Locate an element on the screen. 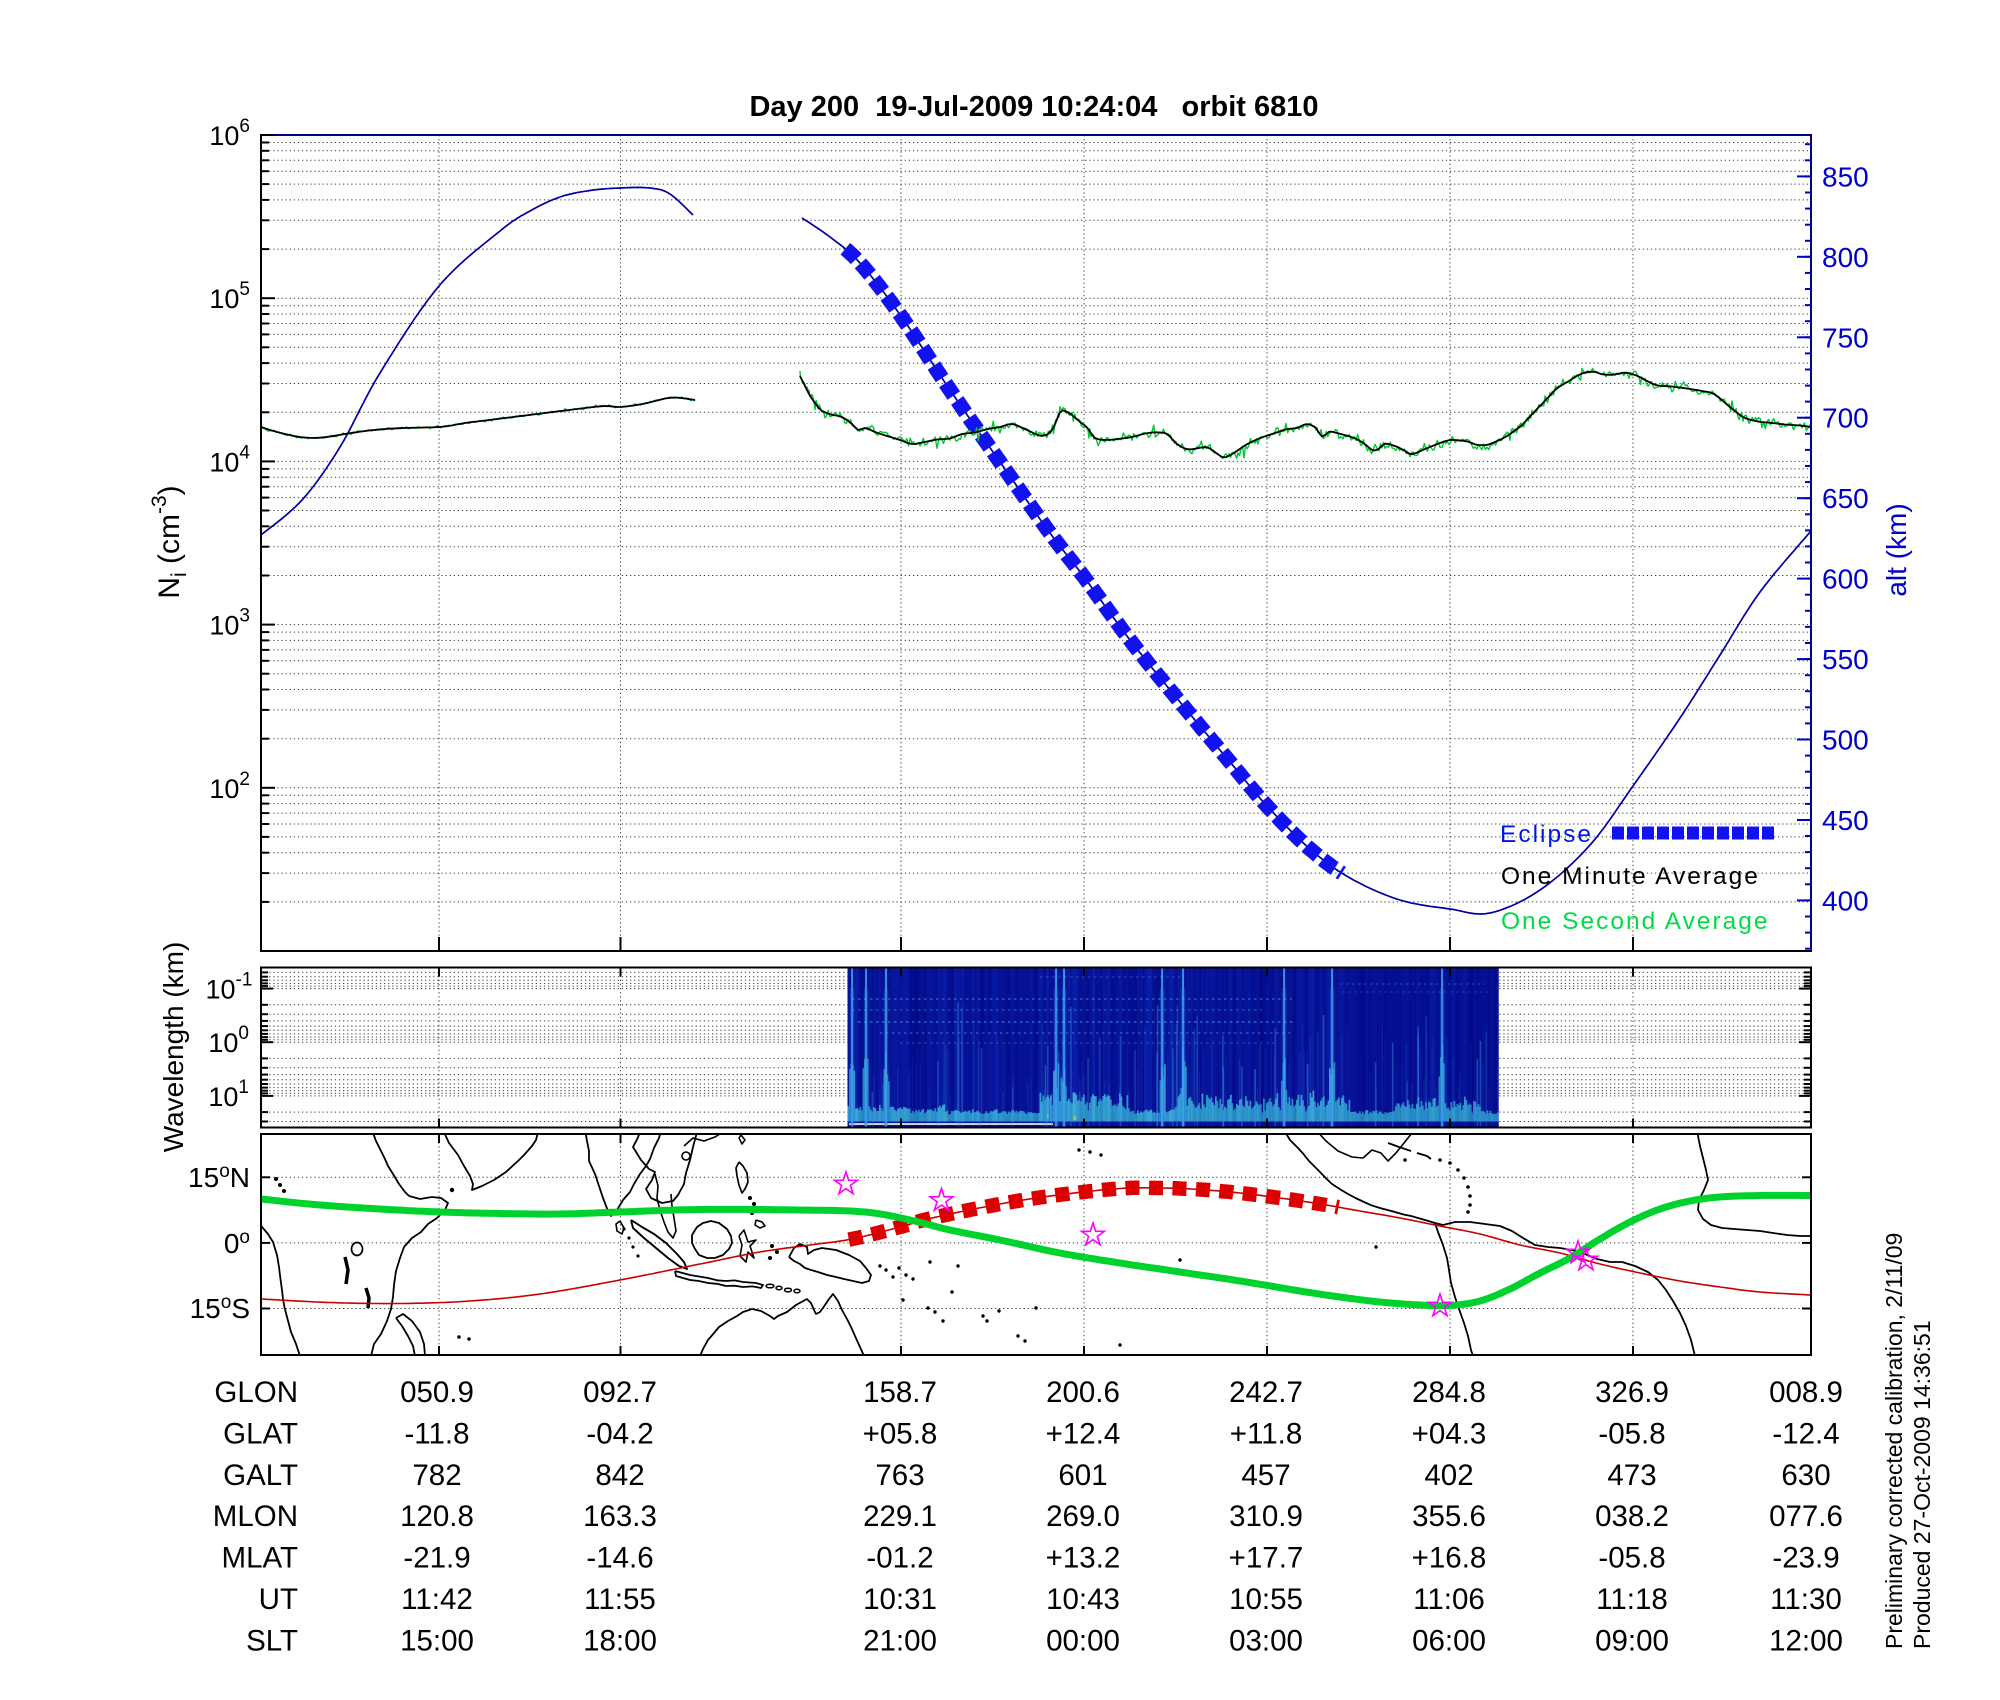 The height and width of the screenshot is (1700, 2000). svg-text: 750 is located at coordinates (1845, 337).